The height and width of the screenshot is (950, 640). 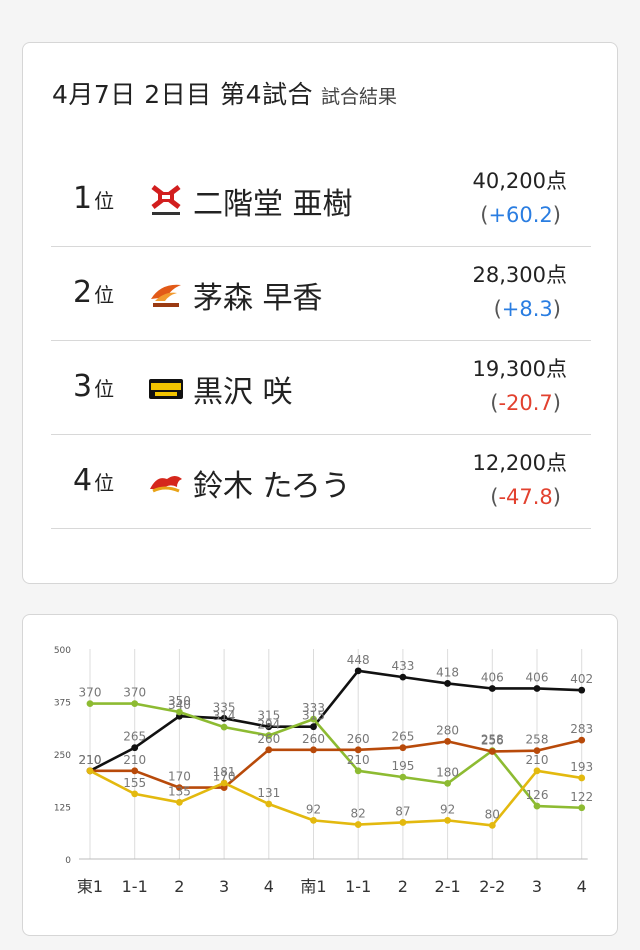 What do you see at coordinates (447, 772) in the screenshot?
I see `data-label: 180` at bounding box center [447, 772].